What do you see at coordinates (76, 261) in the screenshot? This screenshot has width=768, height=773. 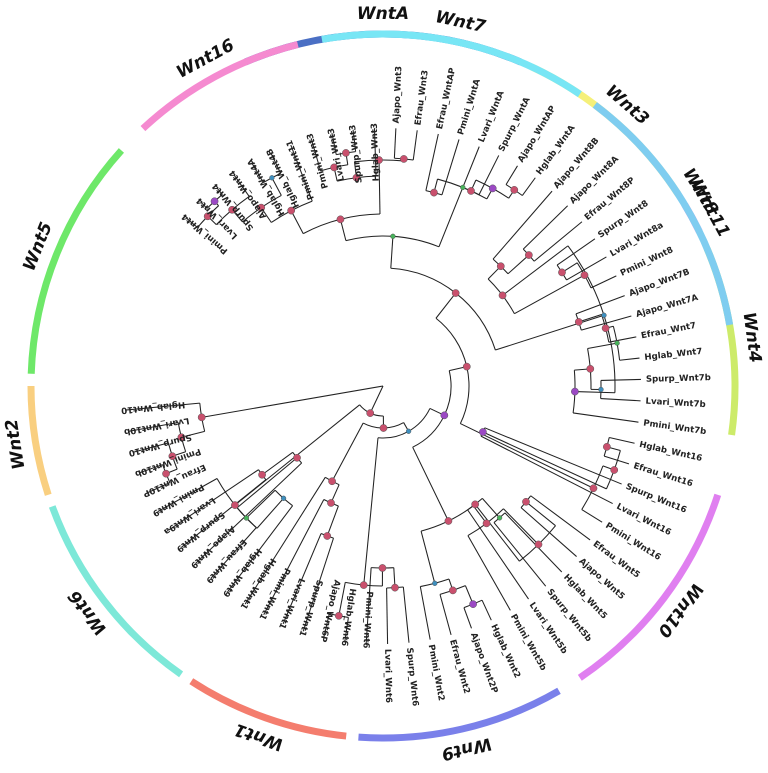 I see `family-arc-wnt5` at bounding box center [76, 261].